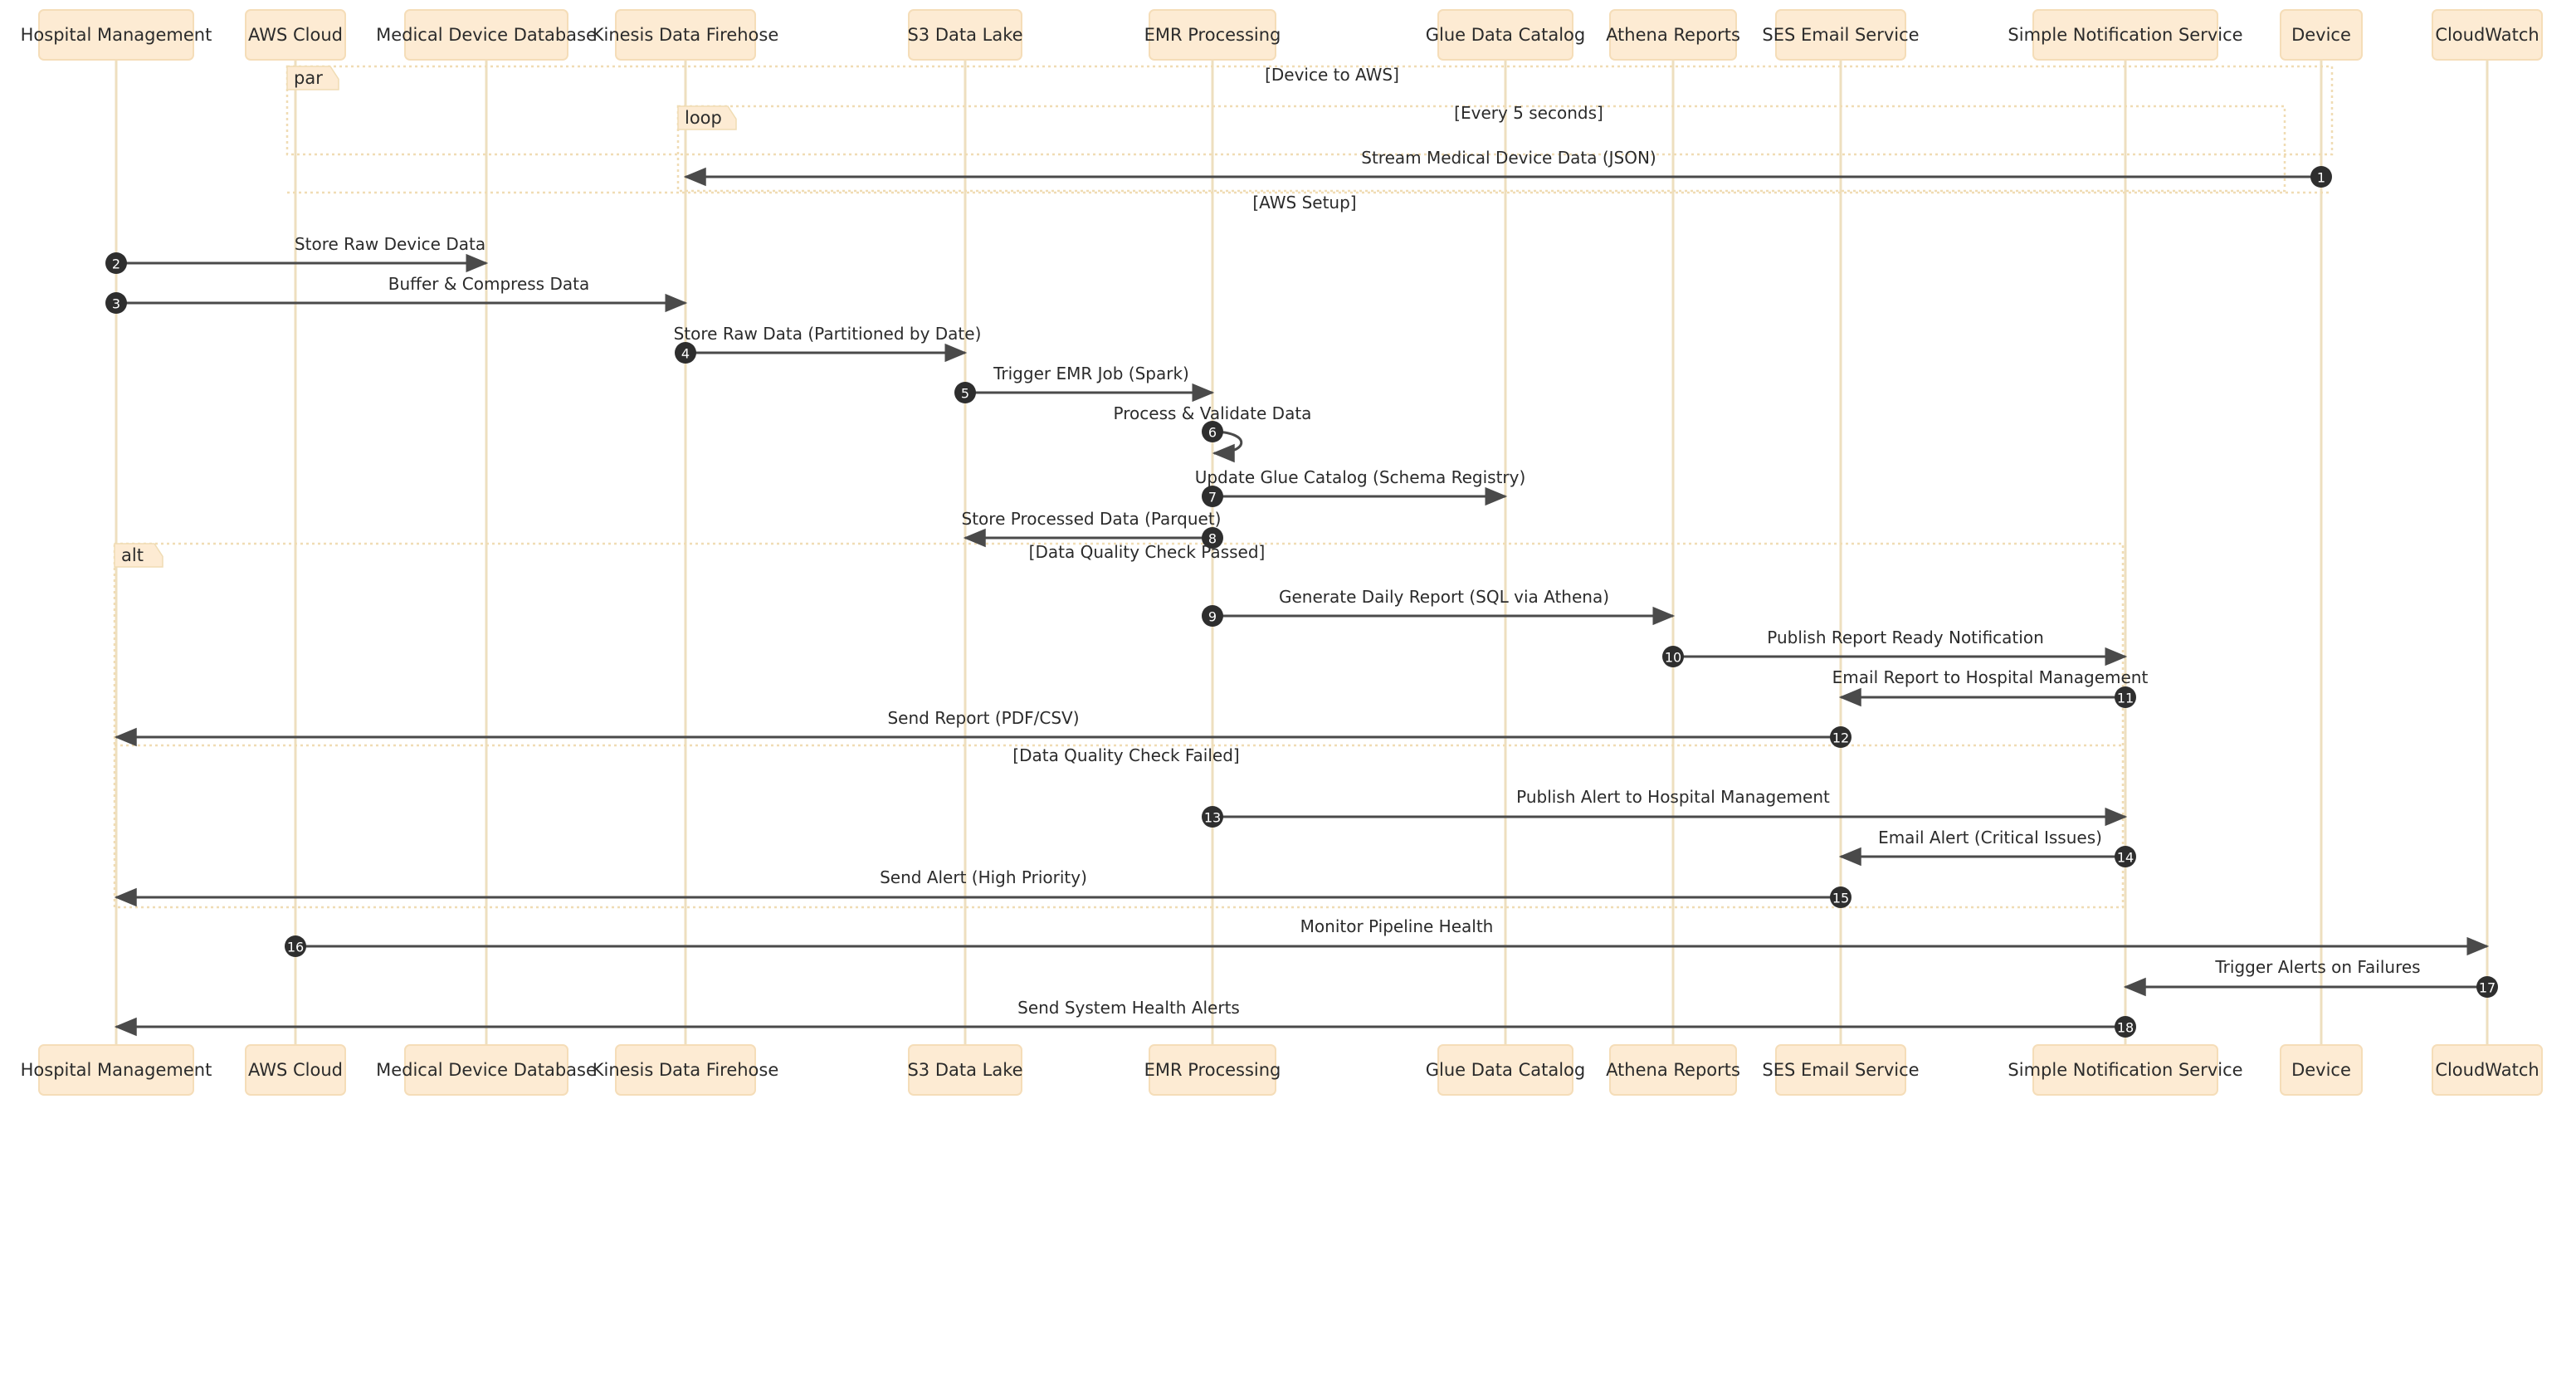 Image resolution: width=2576 pixels, height=1392 pixels. What do you see at coordinates (1092, 519) in the screenshot?
I see `message-label-8: Store Processed Data (Parquet)` at bounding box center [1092, 519].